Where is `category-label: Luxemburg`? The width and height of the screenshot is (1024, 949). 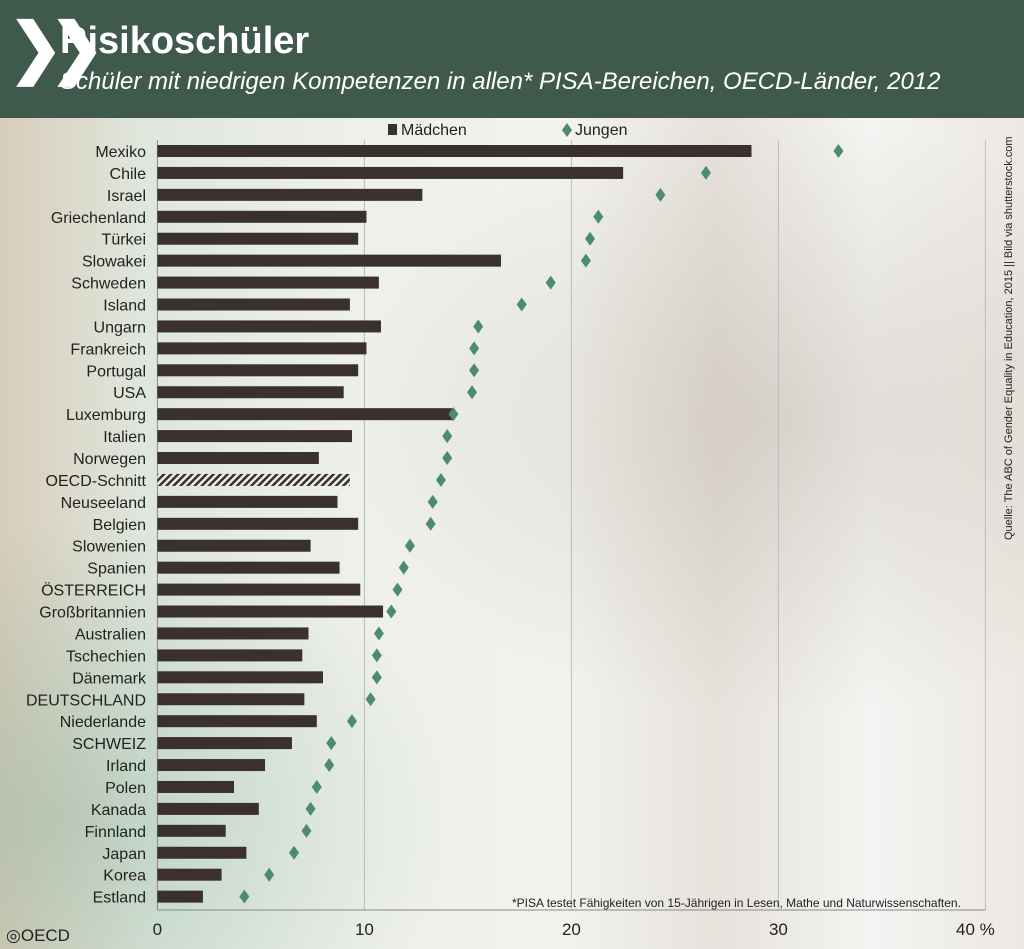
category-label: Luxemburg is located at coordinates (106, 415).